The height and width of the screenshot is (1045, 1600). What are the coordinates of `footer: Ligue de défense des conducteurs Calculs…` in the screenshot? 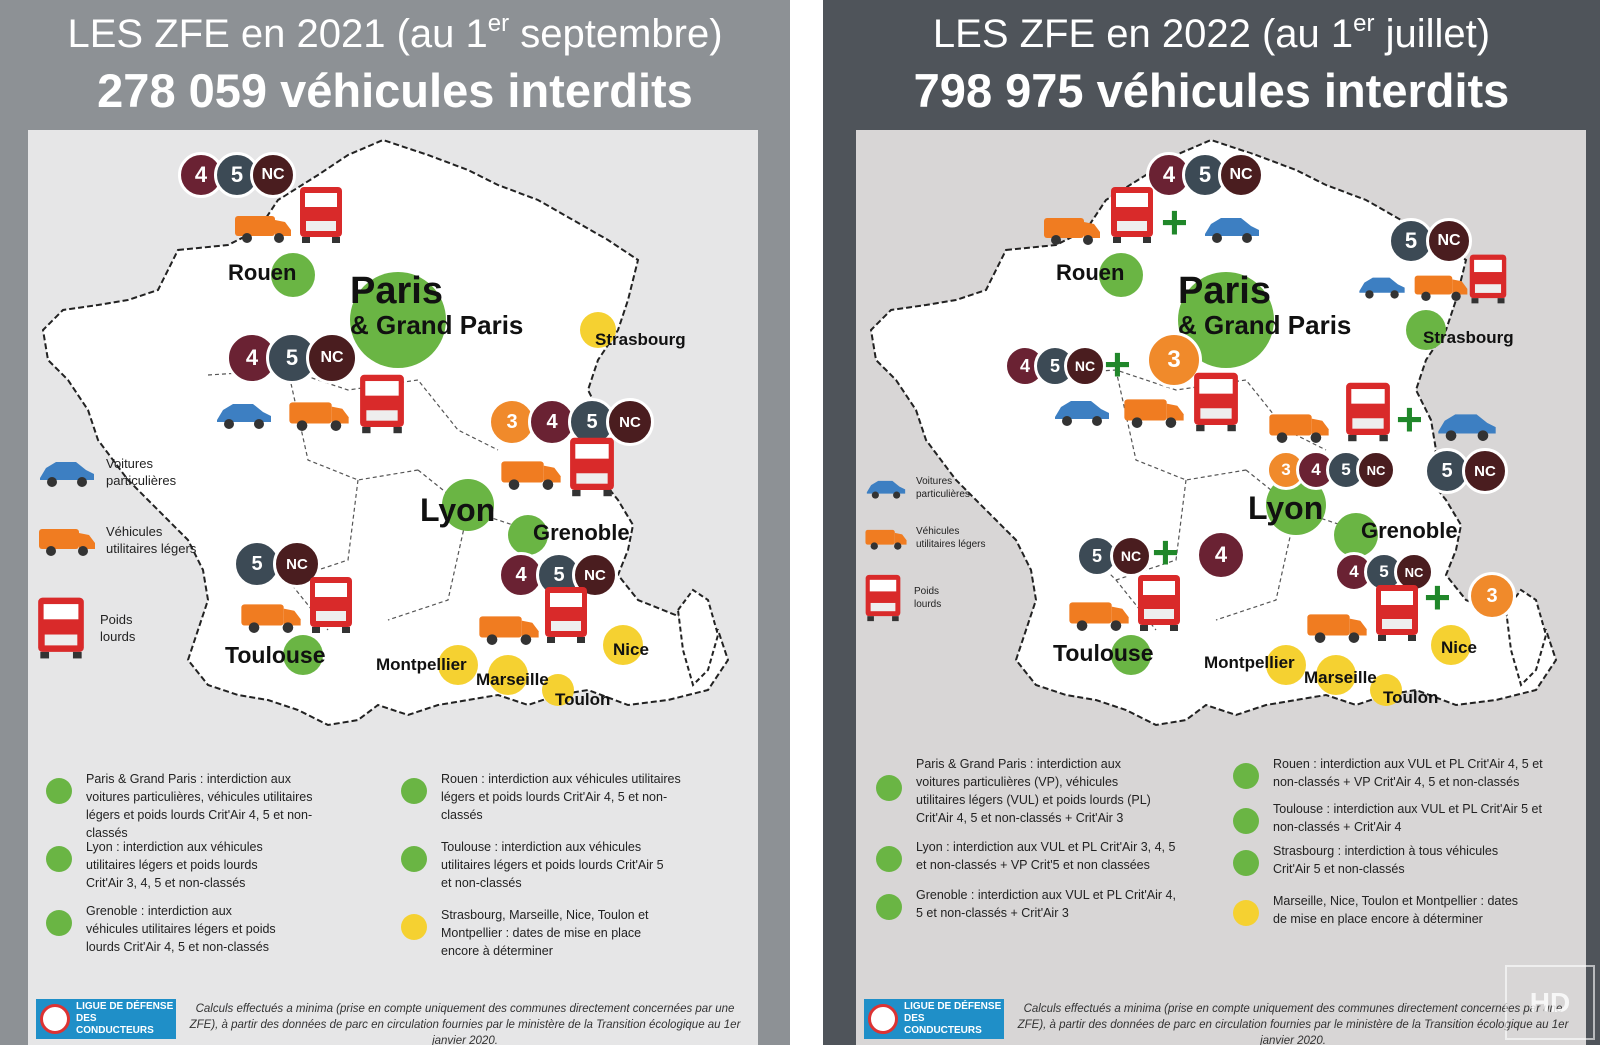 It's located at (1221, 1020).